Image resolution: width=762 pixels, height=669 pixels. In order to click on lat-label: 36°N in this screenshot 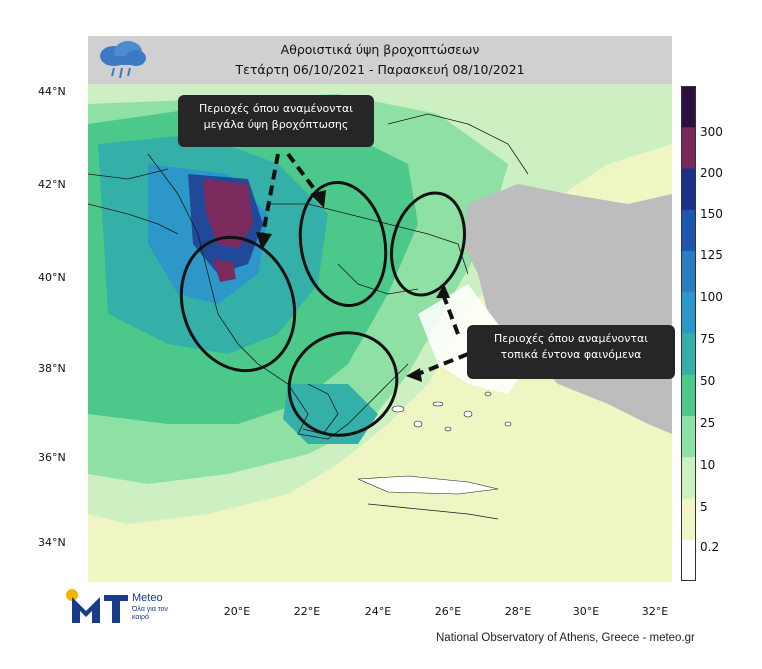, I will do `click(52, 457)`.